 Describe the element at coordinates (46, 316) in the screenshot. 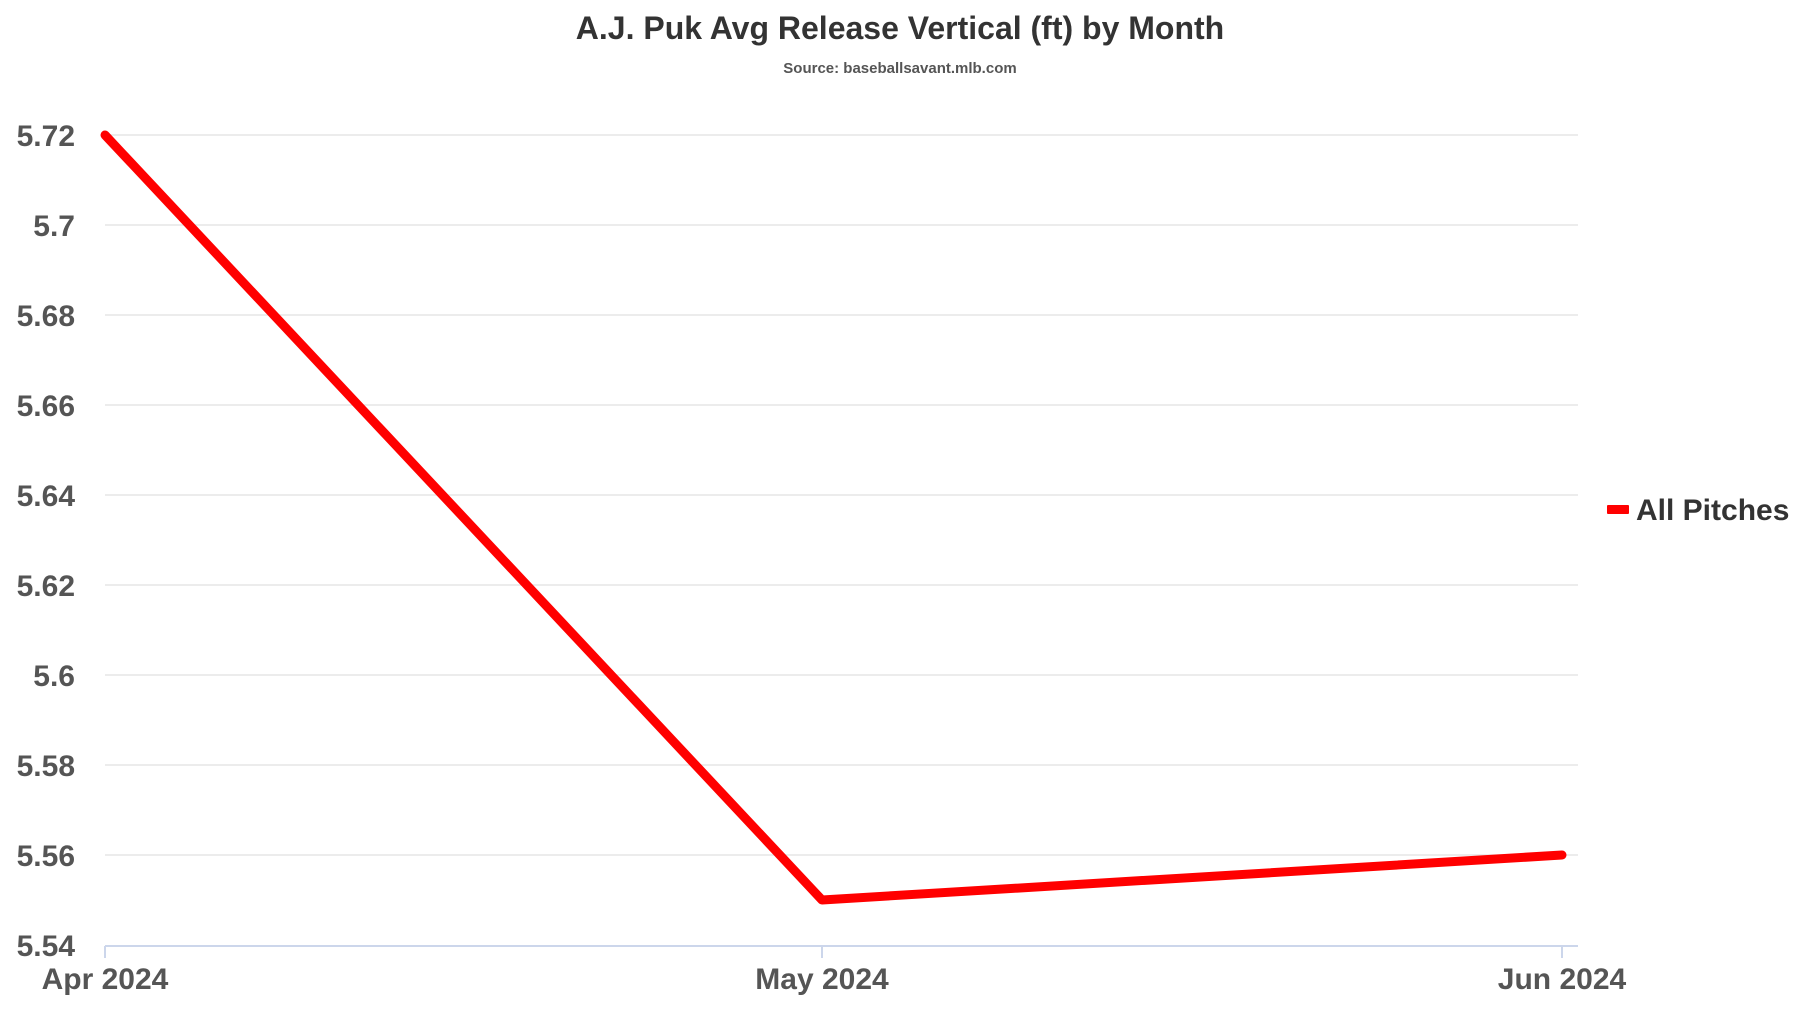

I see `y-tick-label: 5.68` at that location.